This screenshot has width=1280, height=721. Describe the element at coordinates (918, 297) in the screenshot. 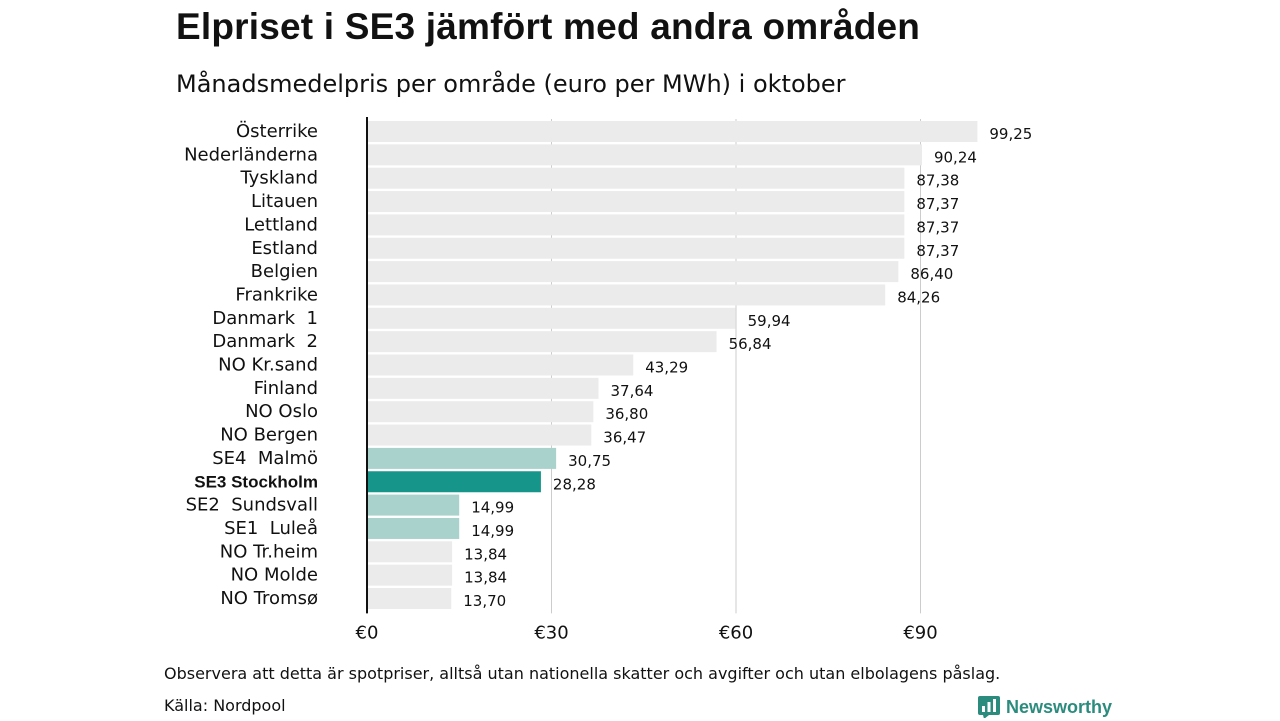

I see `value-label: 84,26` at that location.